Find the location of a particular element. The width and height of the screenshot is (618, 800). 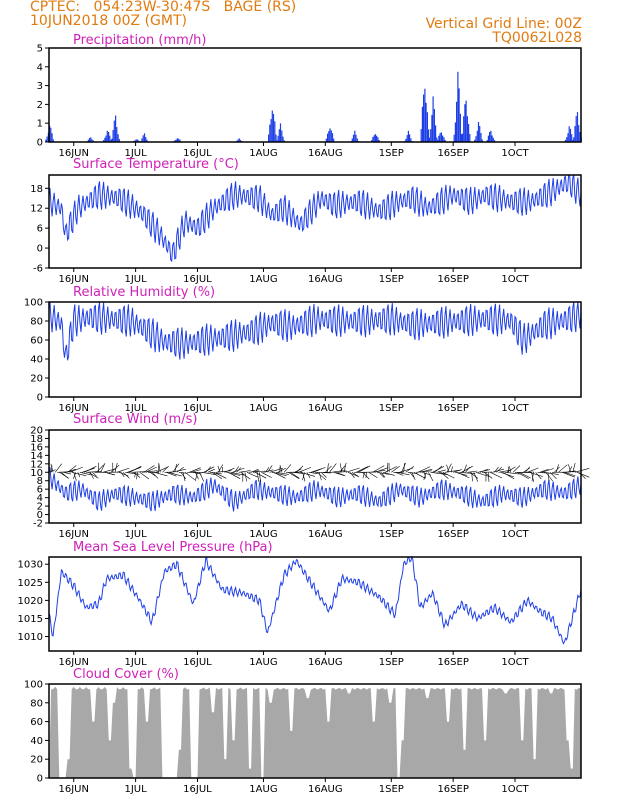

series-line is located at coordinates (315, 489).